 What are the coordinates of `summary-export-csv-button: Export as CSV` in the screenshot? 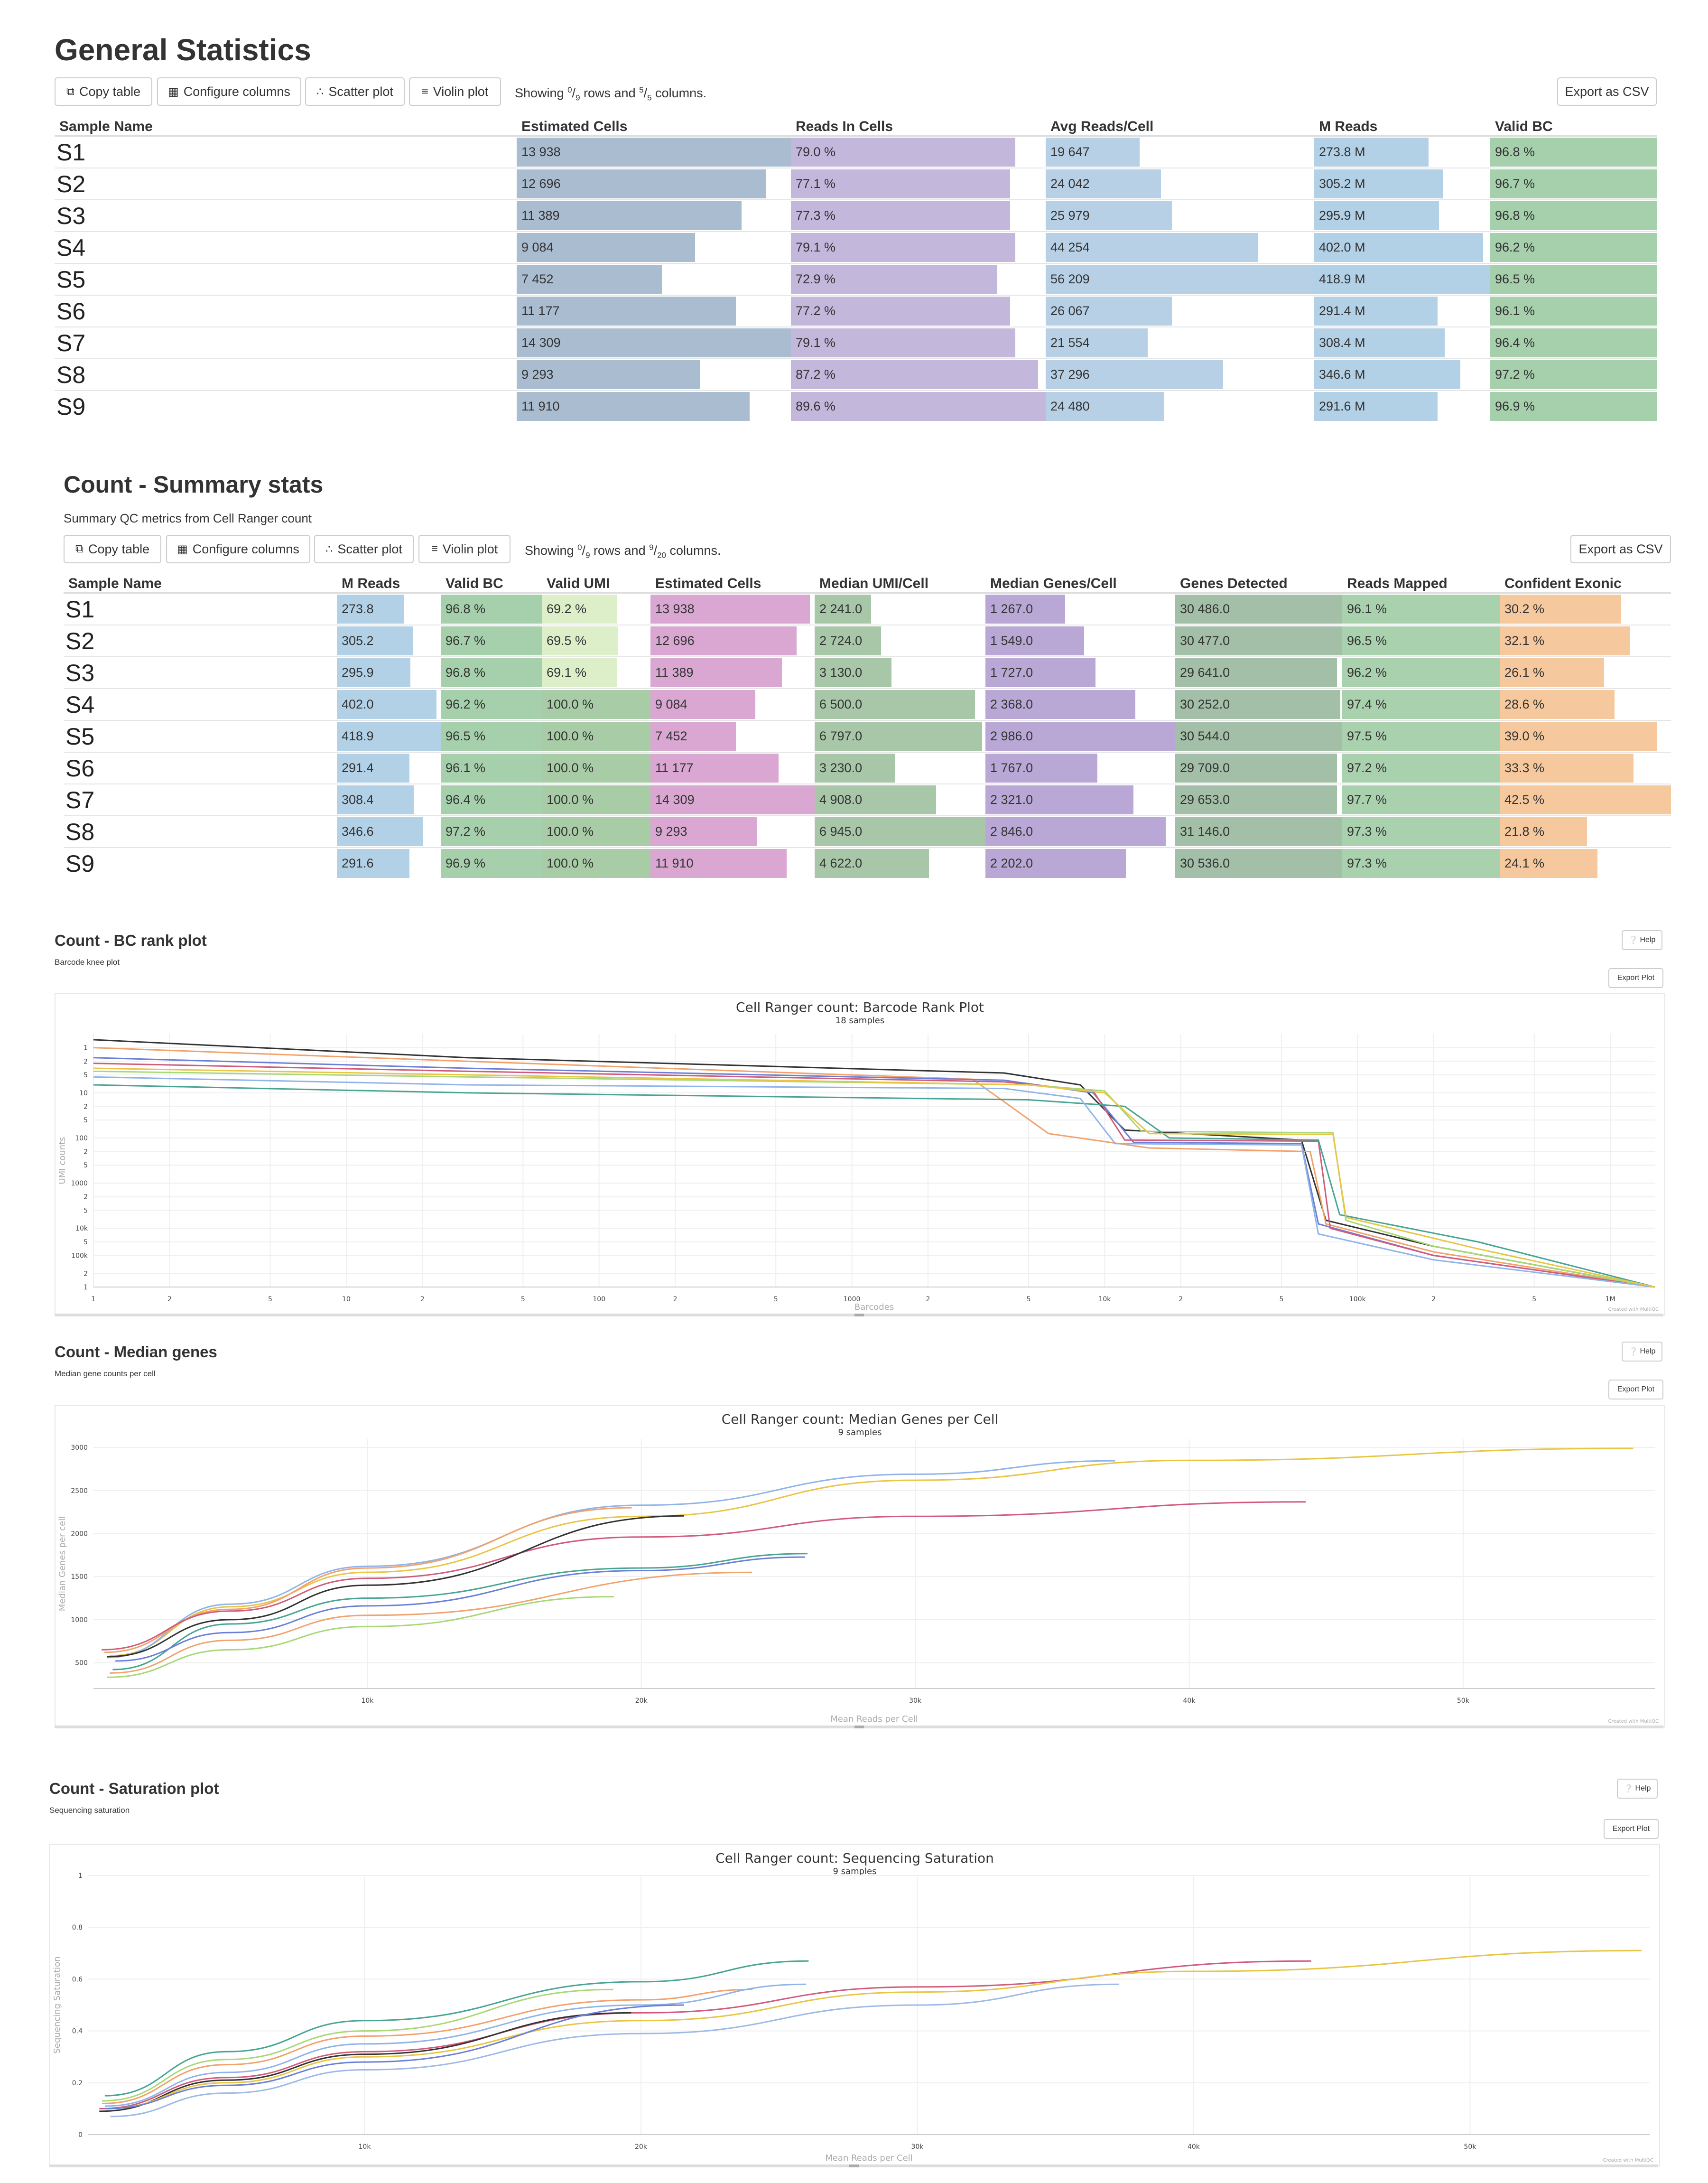 It's located at (1620, 549).